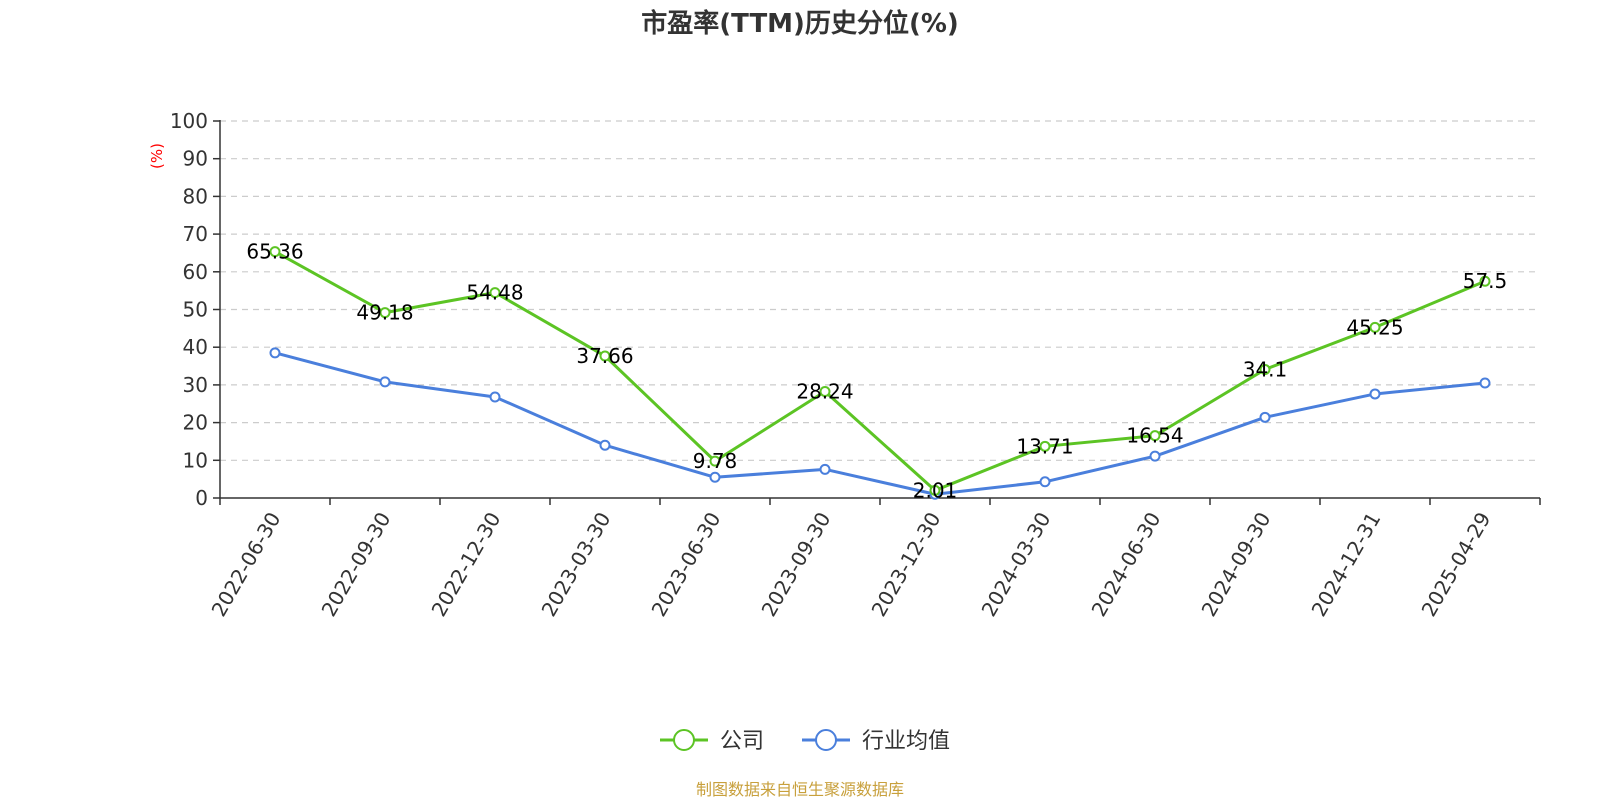 The width and height of the screenshot is (1600, 800). What do you see at coordinates (1015, 564) in the screenshot?
I see `x-tick-label: 2024-03-30` at bounding box center [1015, 564].